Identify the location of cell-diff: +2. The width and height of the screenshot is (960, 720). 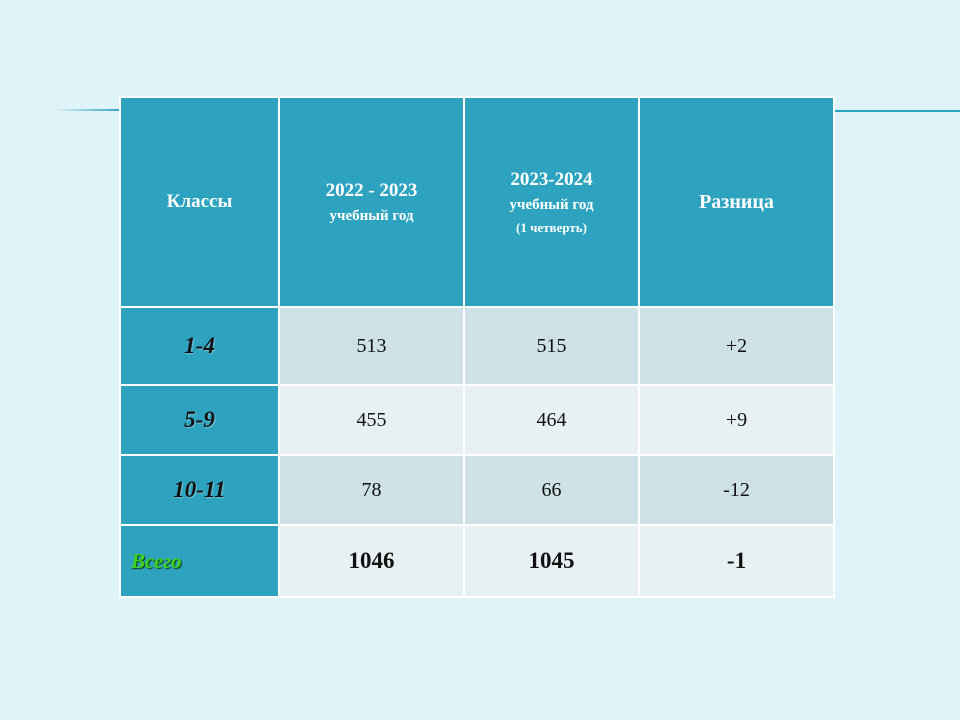
(736, 346).